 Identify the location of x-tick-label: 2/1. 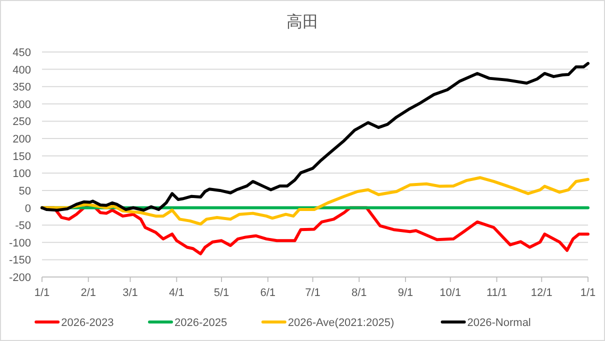
(88, 293).